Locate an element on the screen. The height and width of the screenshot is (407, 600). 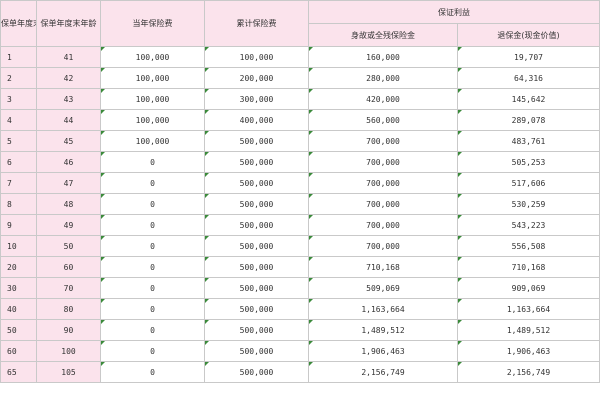
cell-surrender-value: 543,223 is located at coordinates (528, 225).